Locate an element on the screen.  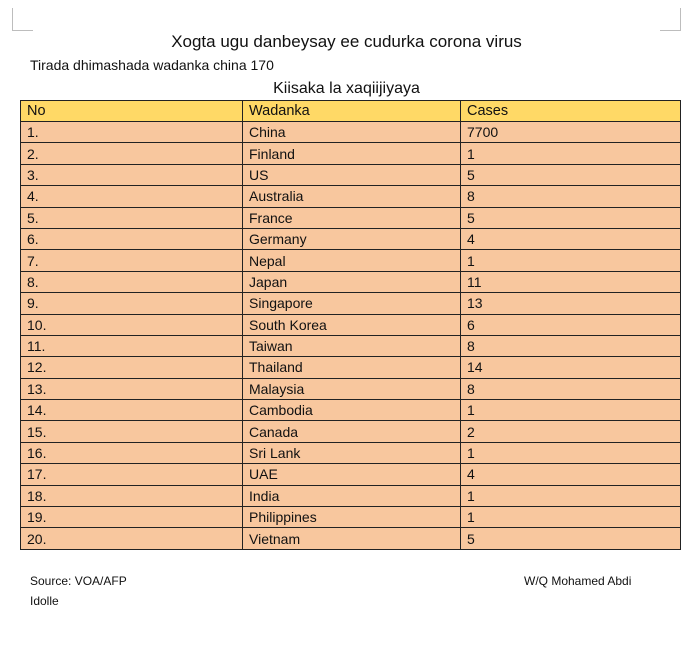
row-number: 12. is located at coordinates (131, 367).